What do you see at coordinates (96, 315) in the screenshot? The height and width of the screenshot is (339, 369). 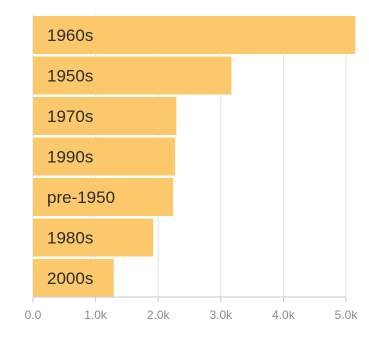 I see `x-tick-label-1: 1.0k` at bounding box center [96, 315].